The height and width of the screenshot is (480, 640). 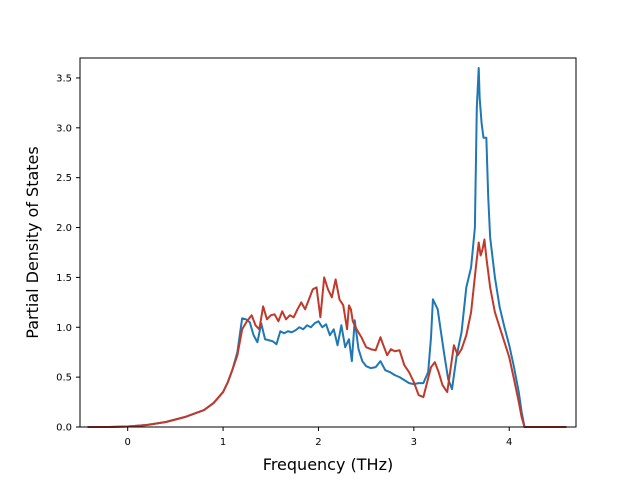 I want to click on y-tick-label: 0.0, so click(x=64, y=428).